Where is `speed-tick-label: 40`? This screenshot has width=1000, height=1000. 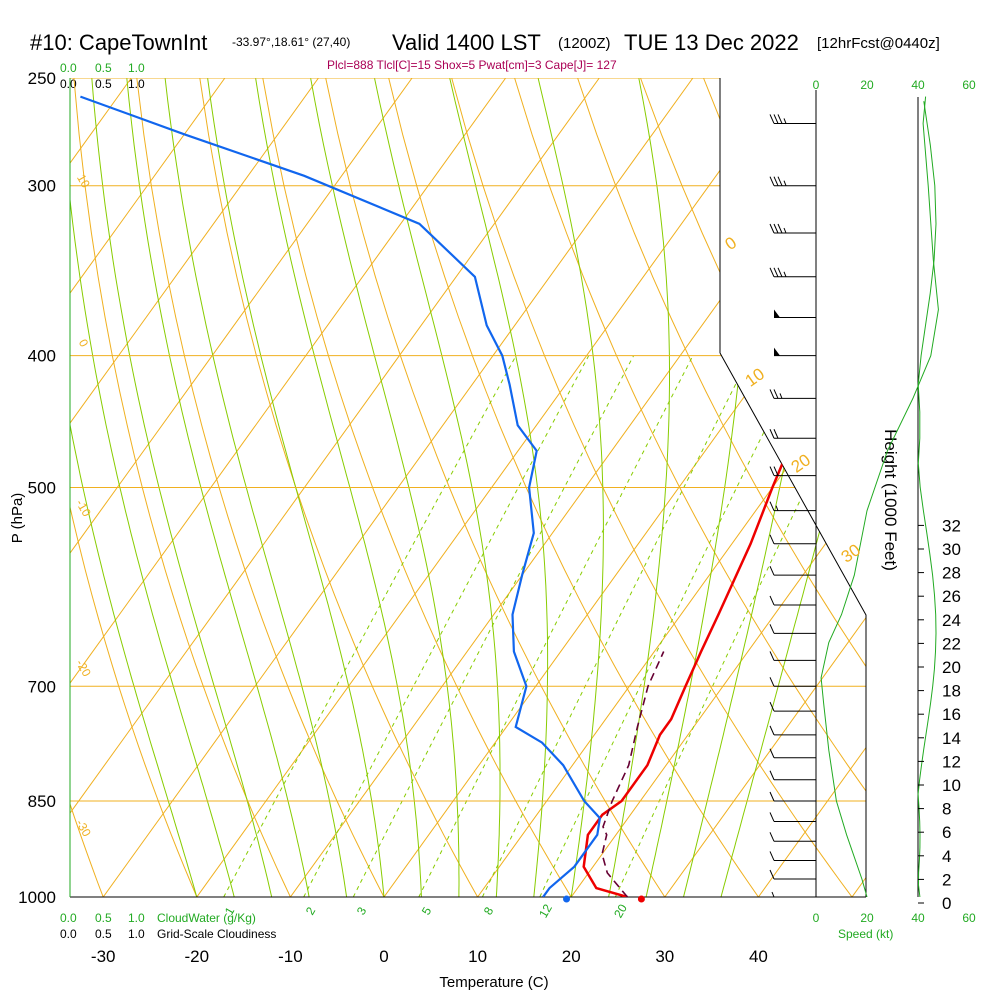 speed-tick-label: 40 is located at coordinates (918, 918).